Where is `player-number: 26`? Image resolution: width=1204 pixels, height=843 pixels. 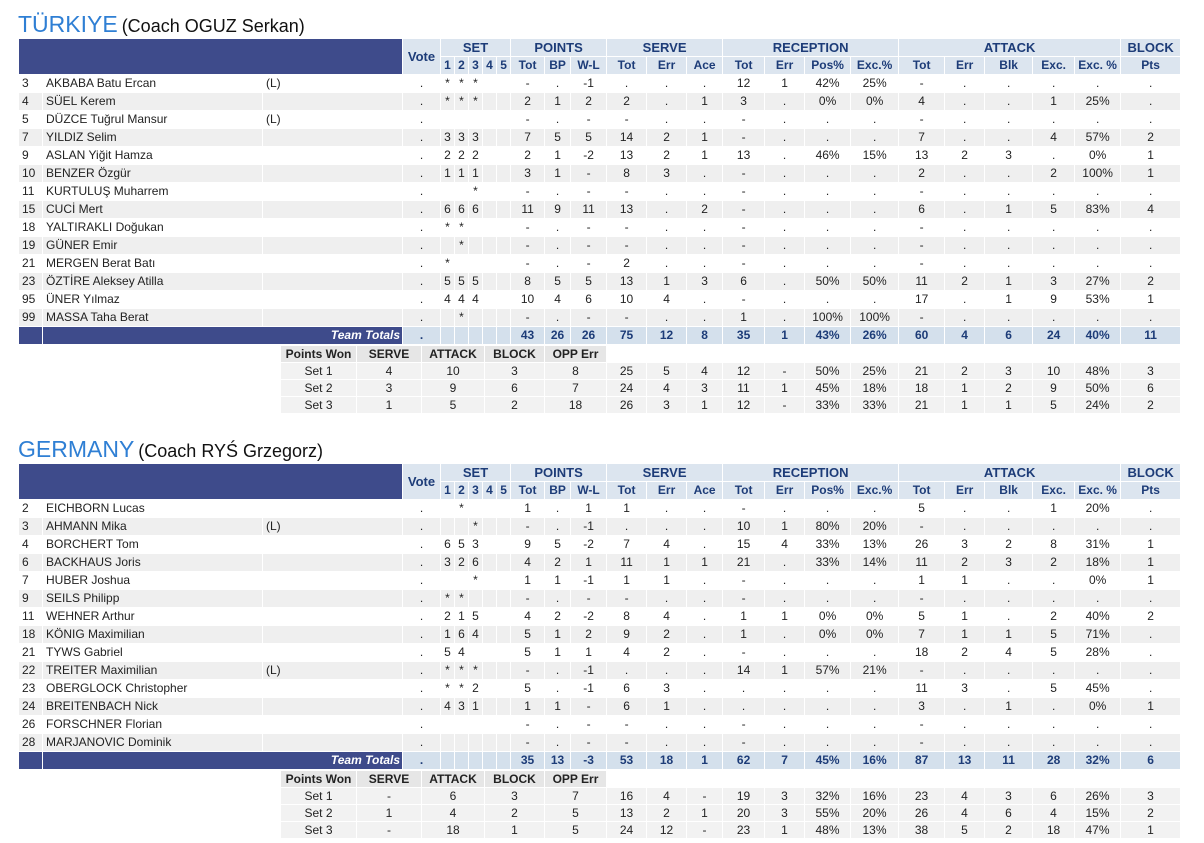
player-number: 26 is located at coordinates (30, 724).